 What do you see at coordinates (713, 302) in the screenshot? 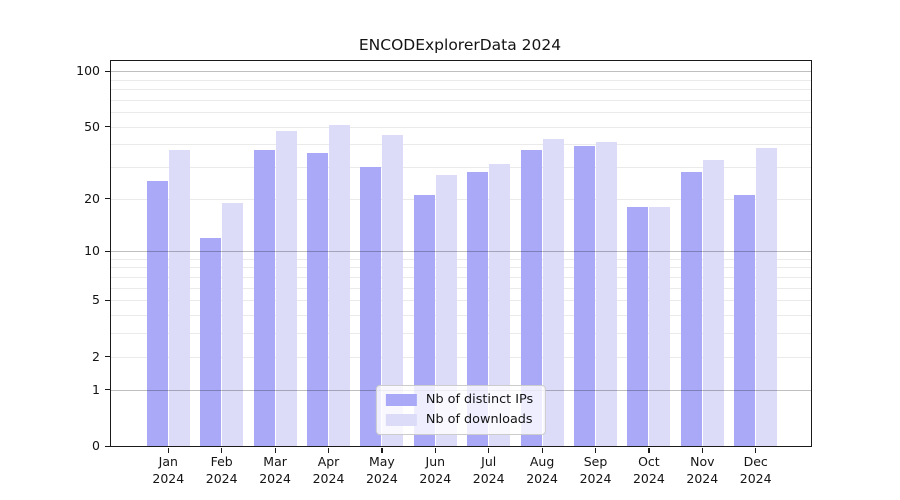
I see `bar-nov-downloads` at bounding box center [713, 302].